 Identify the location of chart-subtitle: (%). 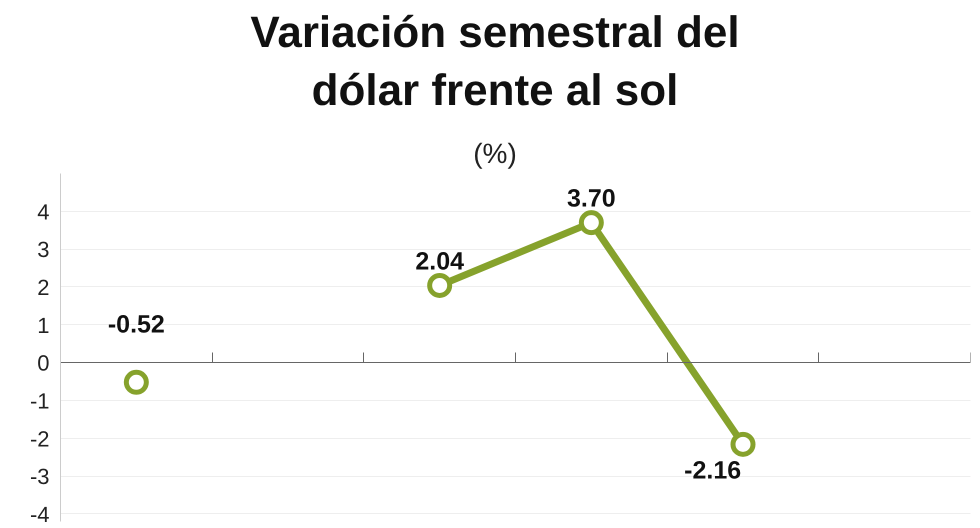
(495, 154).